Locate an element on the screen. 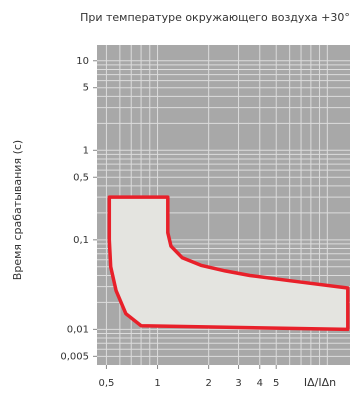 The width and height of the screenshot is (358, 395). y-tick-label: 0,005 is located at coordinates (74, 356).